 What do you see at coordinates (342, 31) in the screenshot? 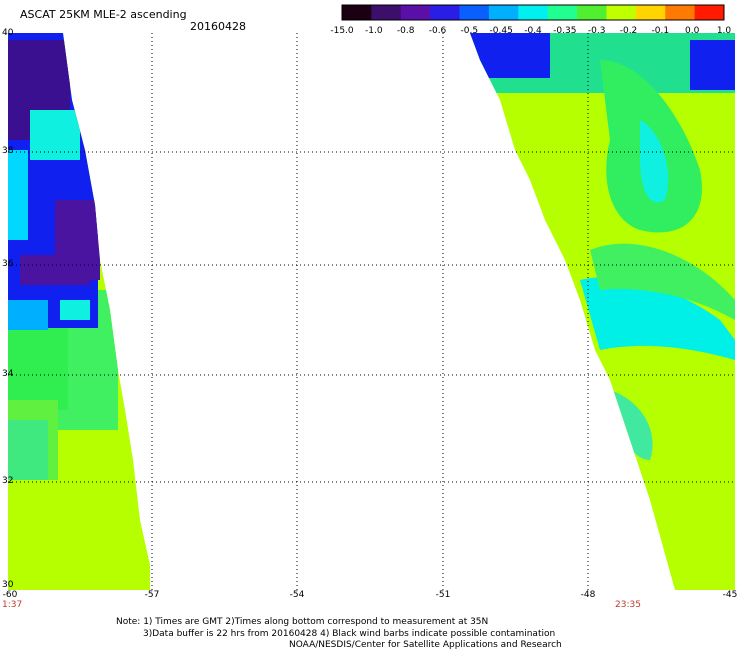
I see `colorbar-tick-label: -15.0` at bounding box center [342, 31].